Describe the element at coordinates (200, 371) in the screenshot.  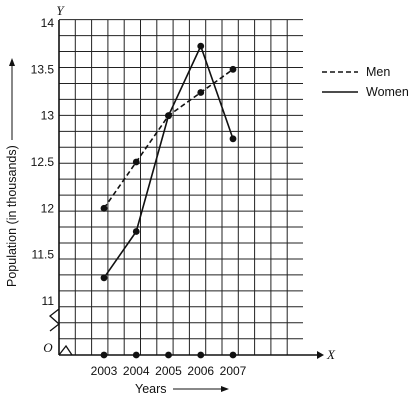
I see `x-tick-label: 2006` at that location.